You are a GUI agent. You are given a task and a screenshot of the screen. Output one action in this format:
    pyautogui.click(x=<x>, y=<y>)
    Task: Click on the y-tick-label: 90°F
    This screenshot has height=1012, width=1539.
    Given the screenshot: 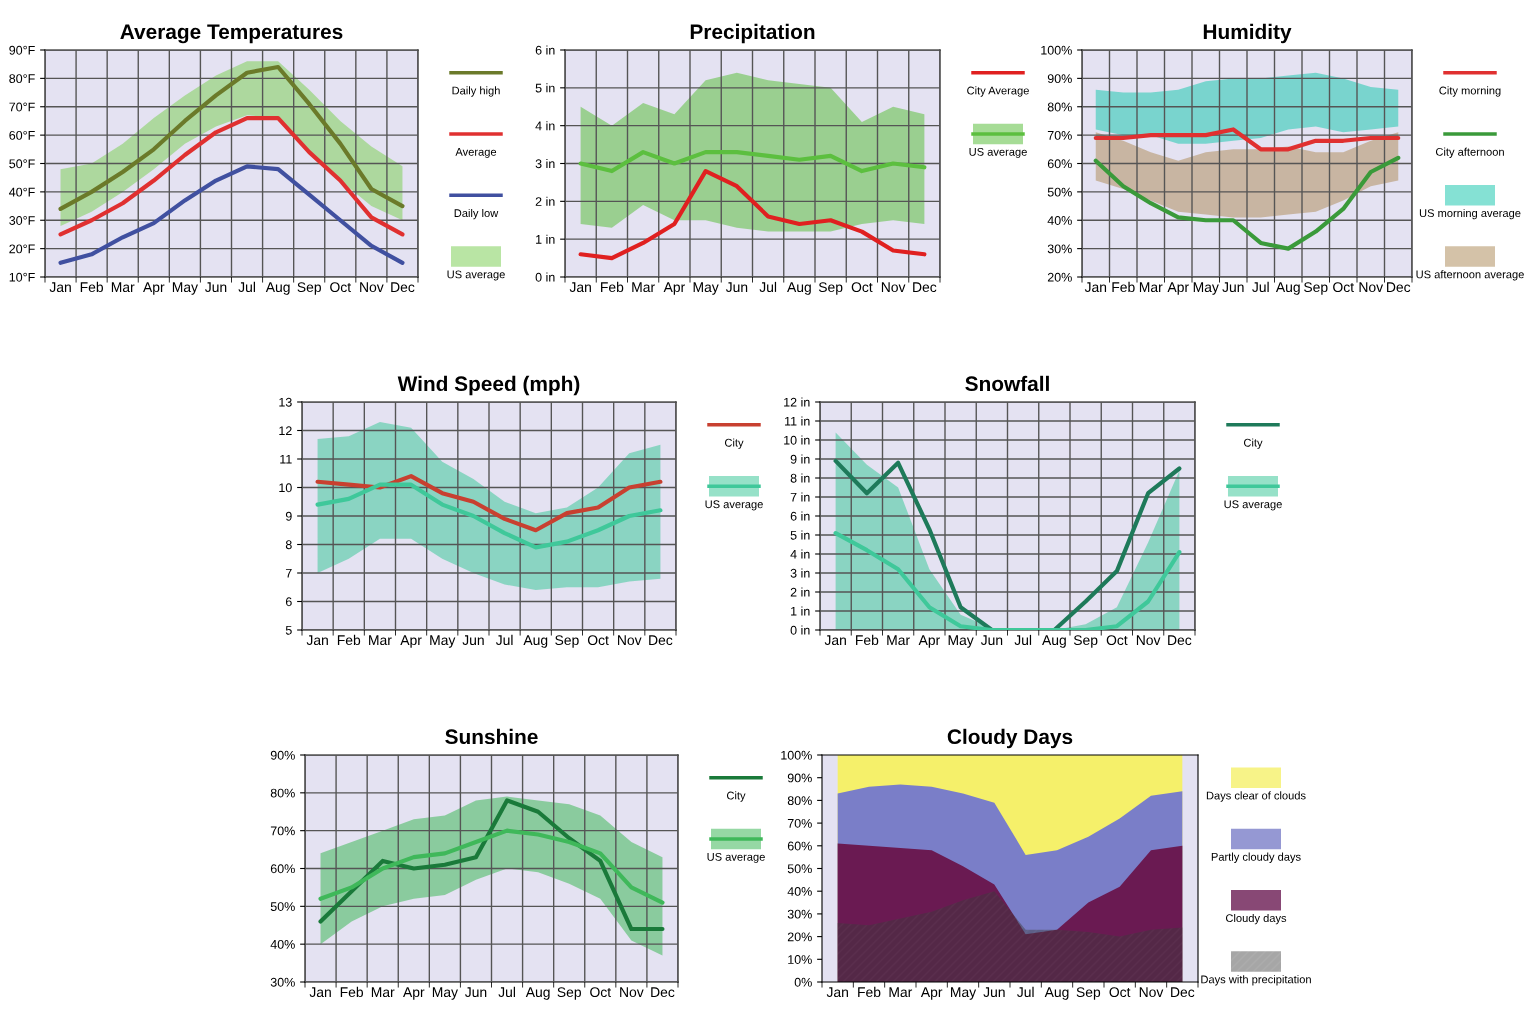 What is the action you would take?
    pyautogui.click(x=22, y=50)
    